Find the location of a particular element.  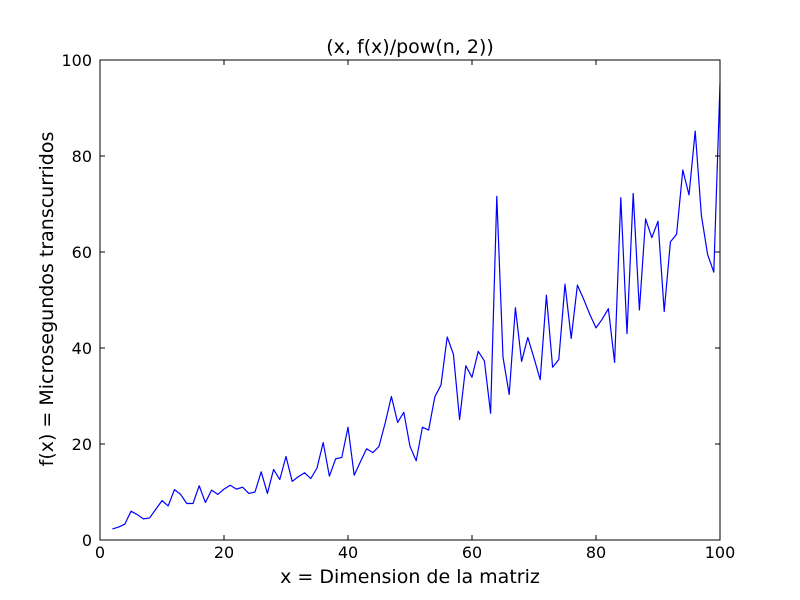

x-tick-label: 60 is located at coordinates (472, 552).